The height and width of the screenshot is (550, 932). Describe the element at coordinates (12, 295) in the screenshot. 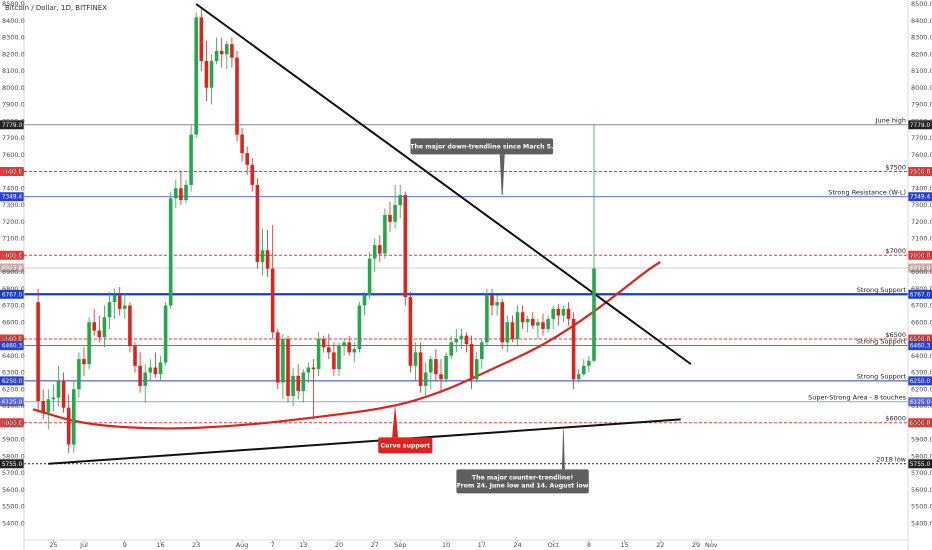

I see `price-tag-left-text: 6767.0` at that location.